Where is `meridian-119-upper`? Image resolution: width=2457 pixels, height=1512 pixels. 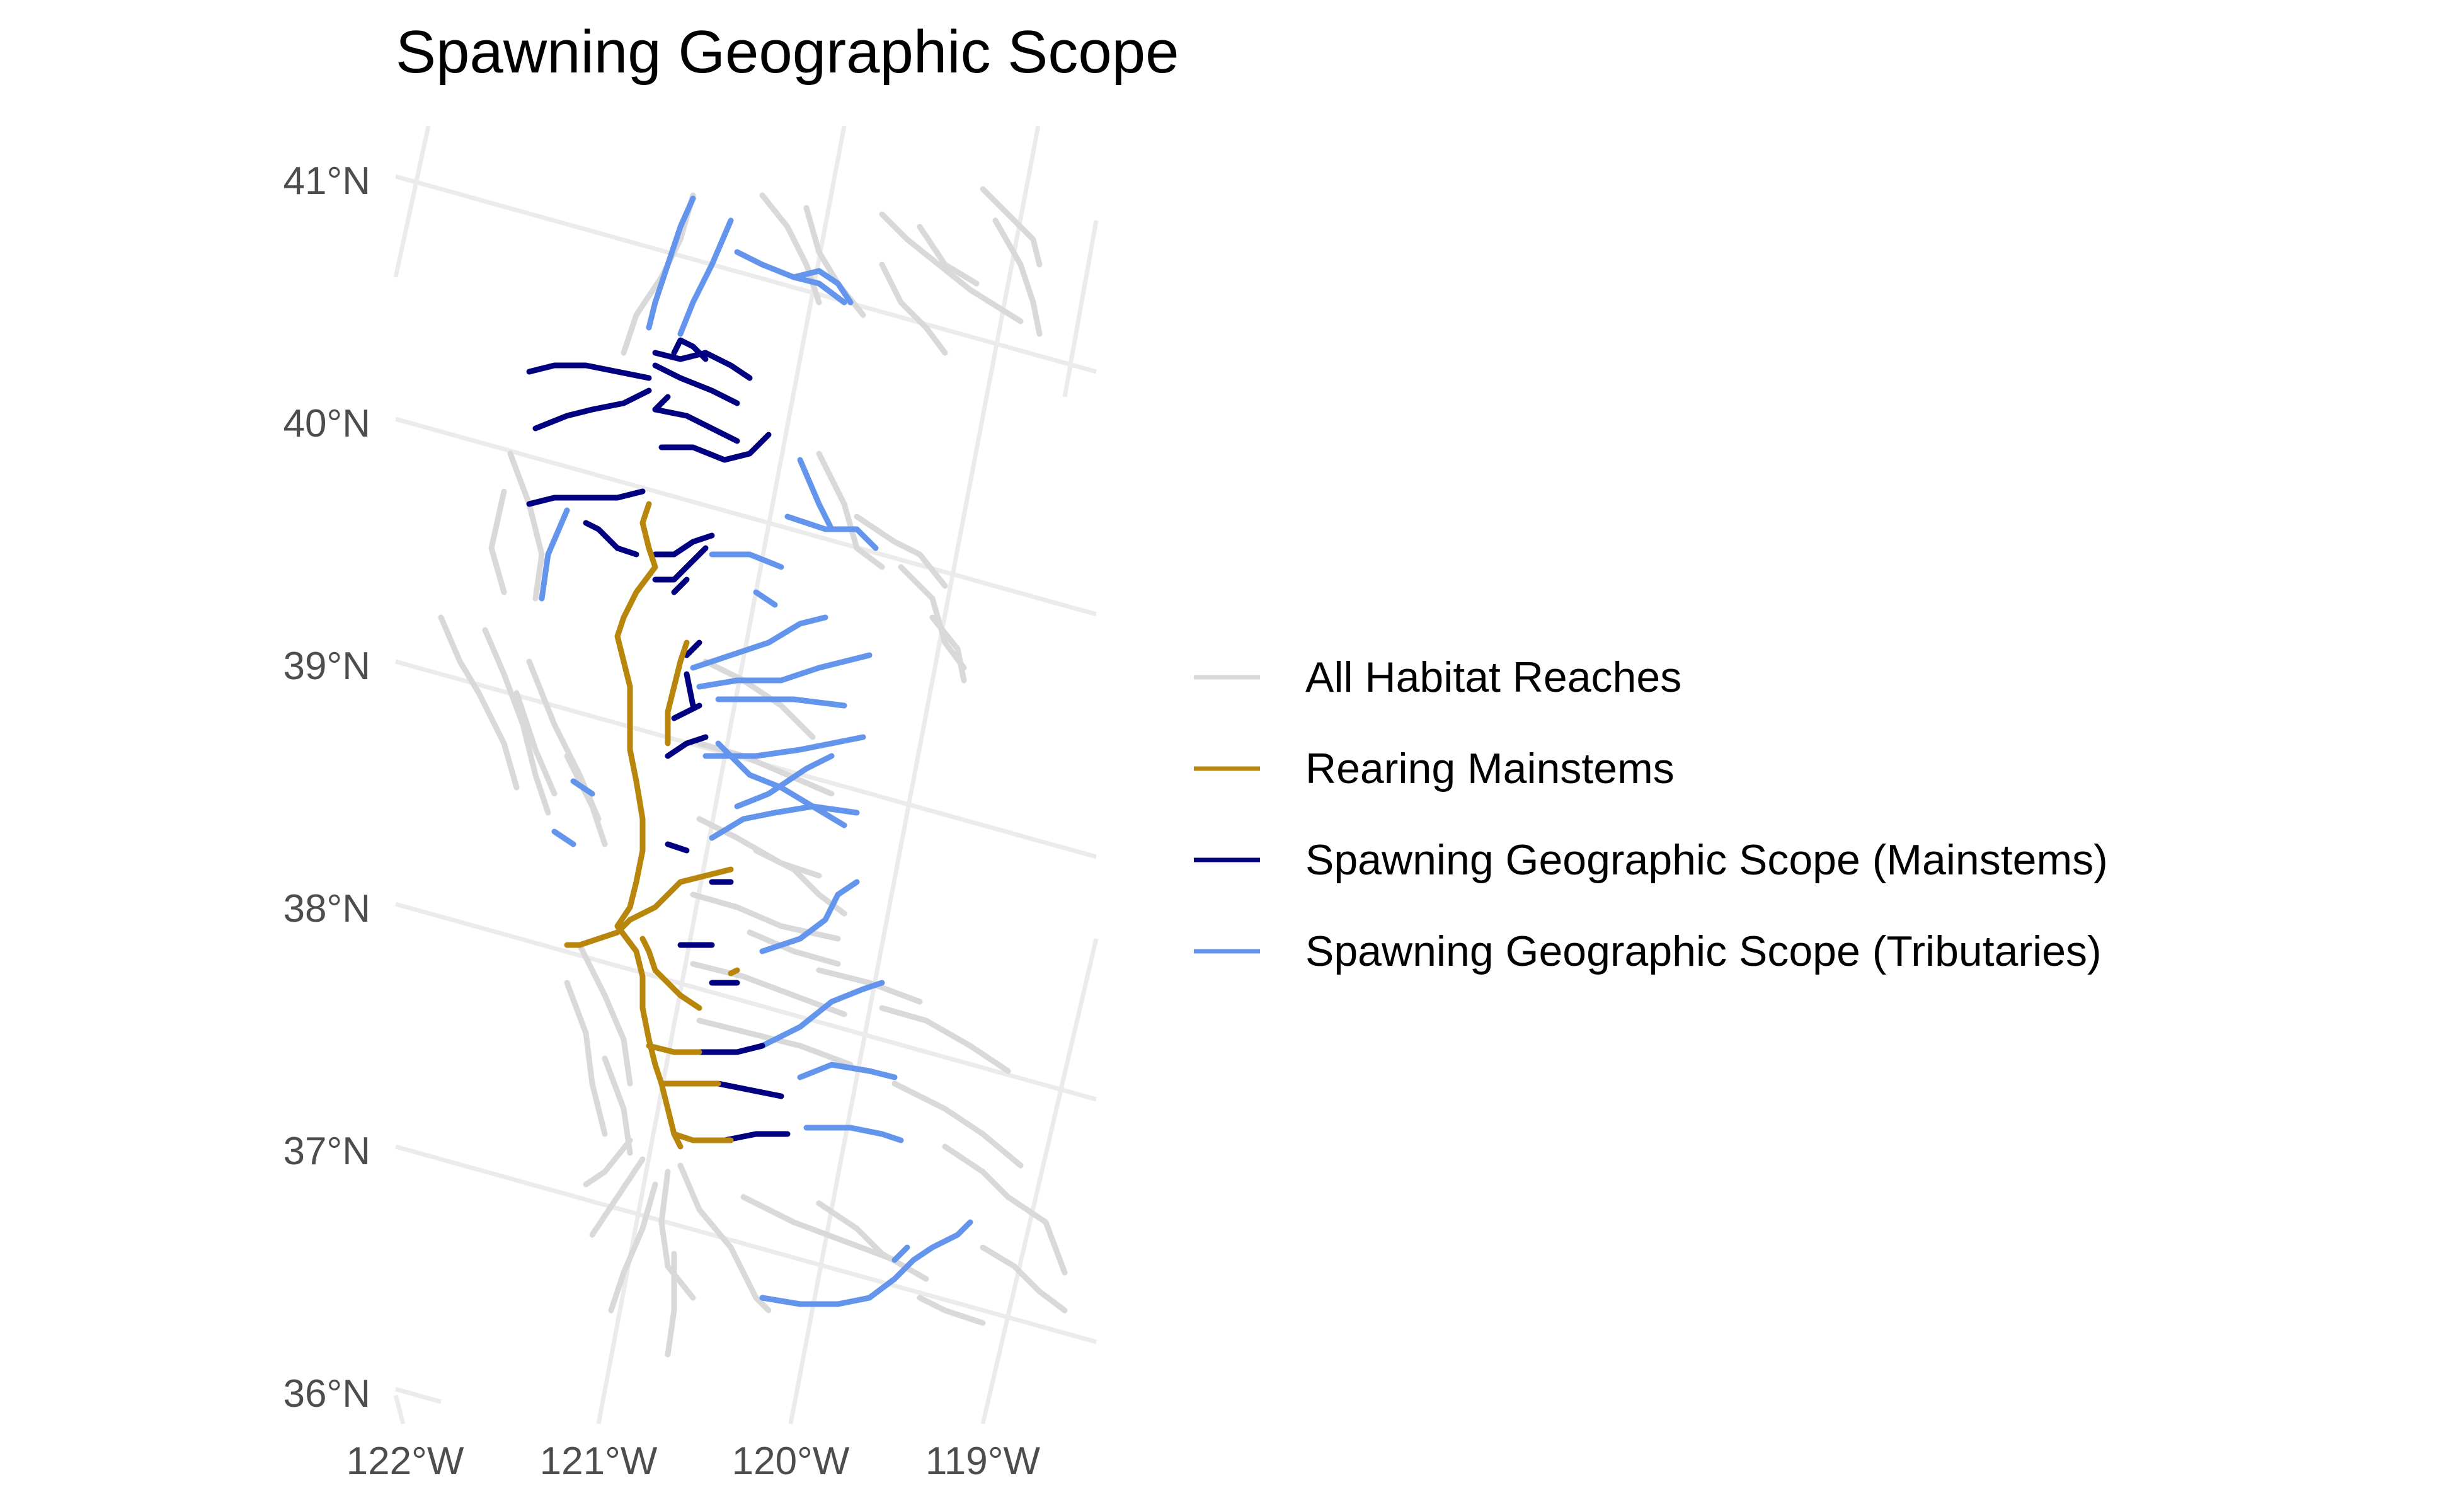 meridian-119-upper is located at coordinates (1080, 309).